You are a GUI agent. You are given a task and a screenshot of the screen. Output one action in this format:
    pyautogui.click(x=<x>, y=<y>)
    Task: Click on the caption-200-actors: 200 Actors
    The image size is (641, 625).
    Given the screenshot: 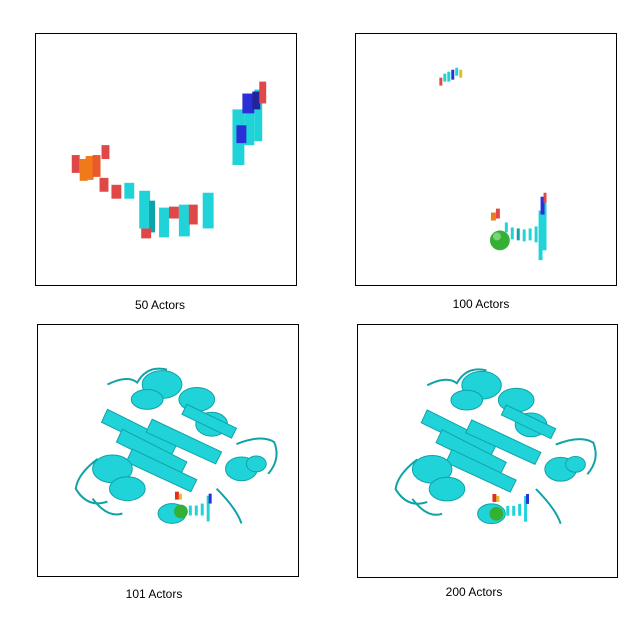 What is the action you would take?
    pyautogui.click(x=474, y=592)
    